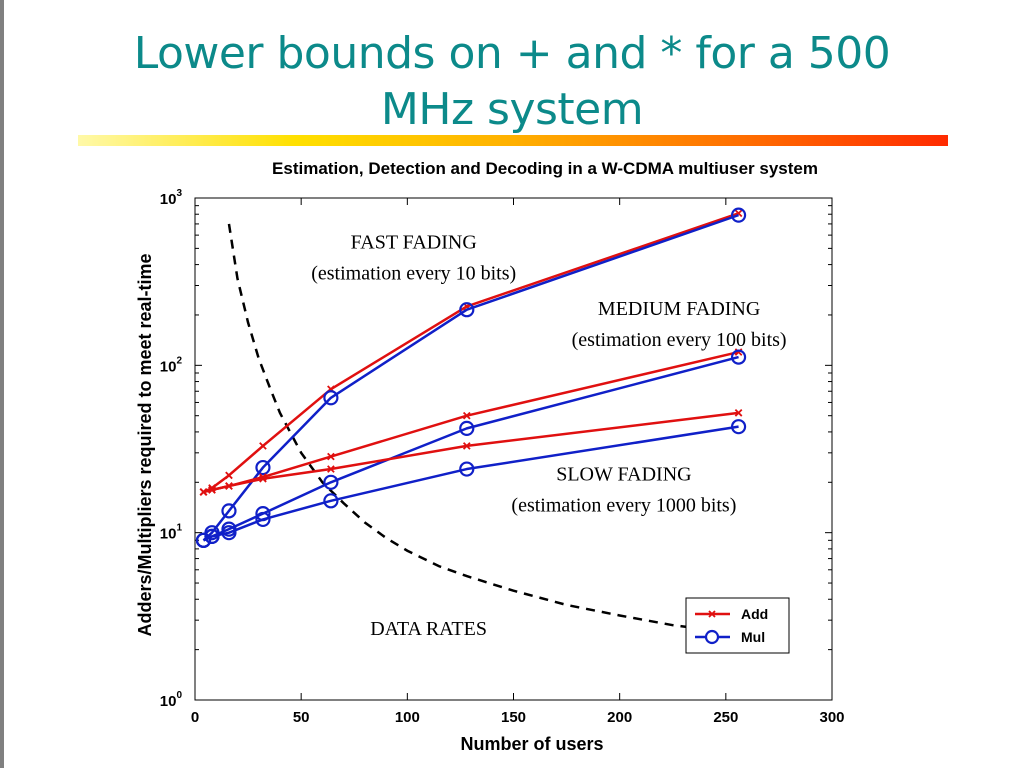 This screenshot has height=768, width=1024. What do you see at coordinates (623, 474) in the screenshot?
I see `annotation-slow-title: SLOW FADING` at bounding box center [623, 474].